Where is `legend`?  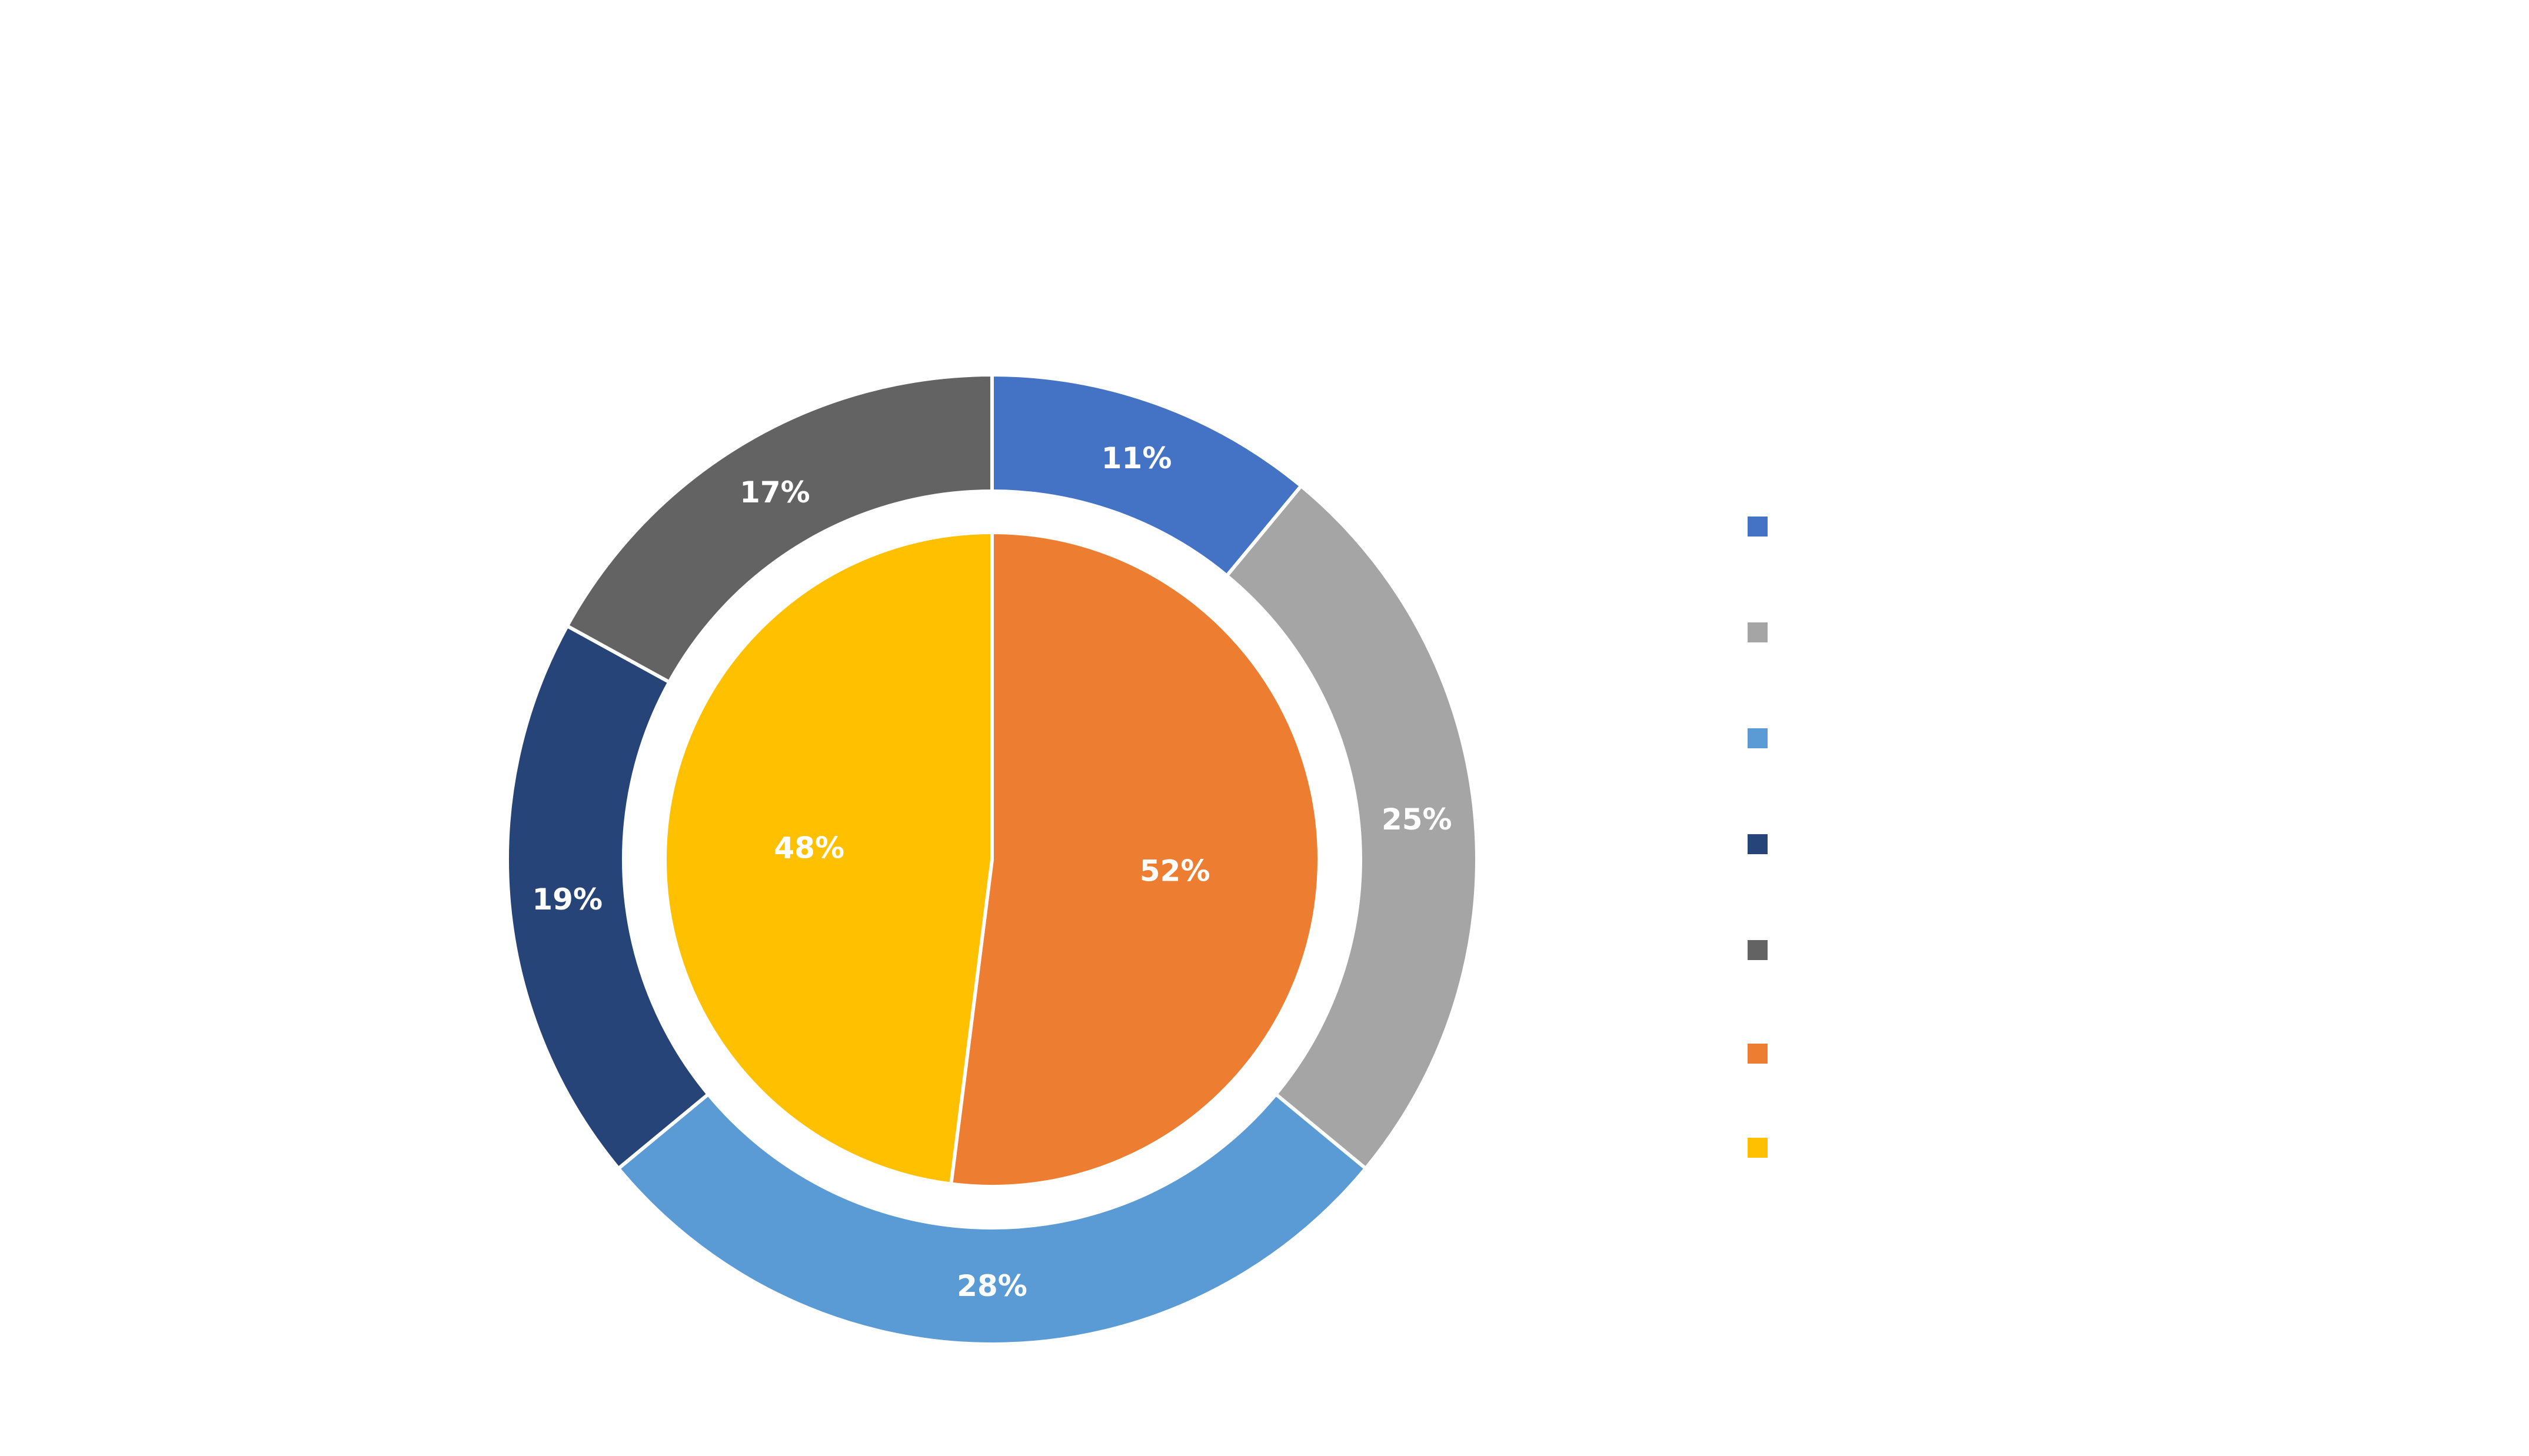
legend is located at coordinates (1758, 837).